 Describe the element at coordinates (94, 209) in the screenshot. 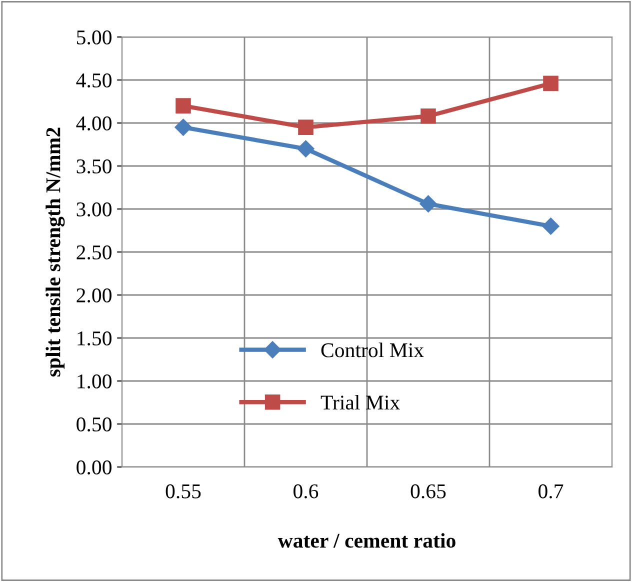

I see `y-tick-label: 3.00` at that location.